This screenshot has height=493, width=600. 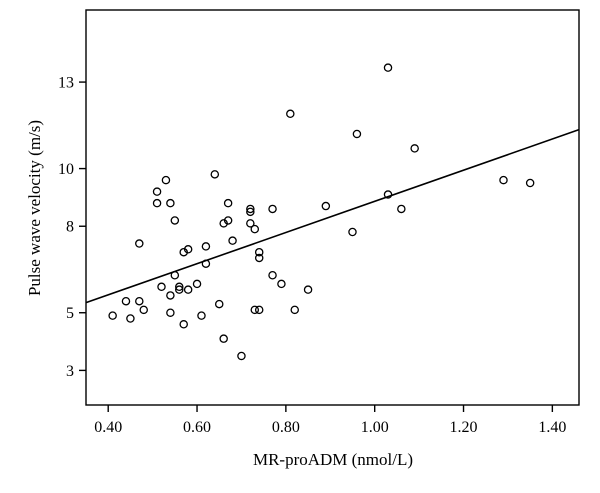 I want to click on y-tick-label: 13, so click(x=66, y=83).